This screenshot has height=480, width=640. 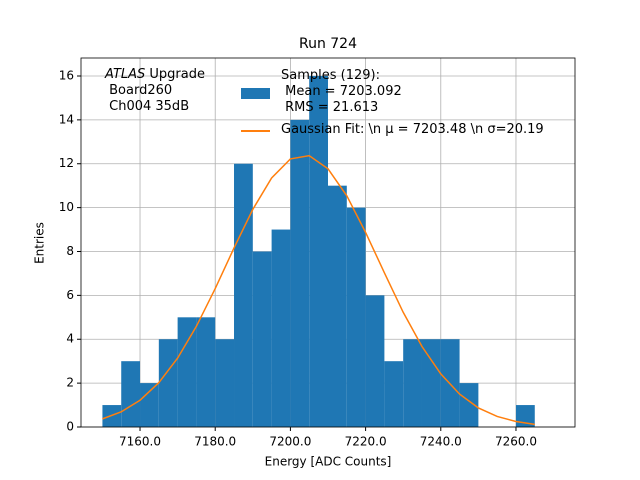 What do you see at coordinates (412, 129) in the screenshot?
I see `legend-fit: Gaussian Fit: \n μ = 7203.48 \n σ=20.19` at bounding box center [412, 129].